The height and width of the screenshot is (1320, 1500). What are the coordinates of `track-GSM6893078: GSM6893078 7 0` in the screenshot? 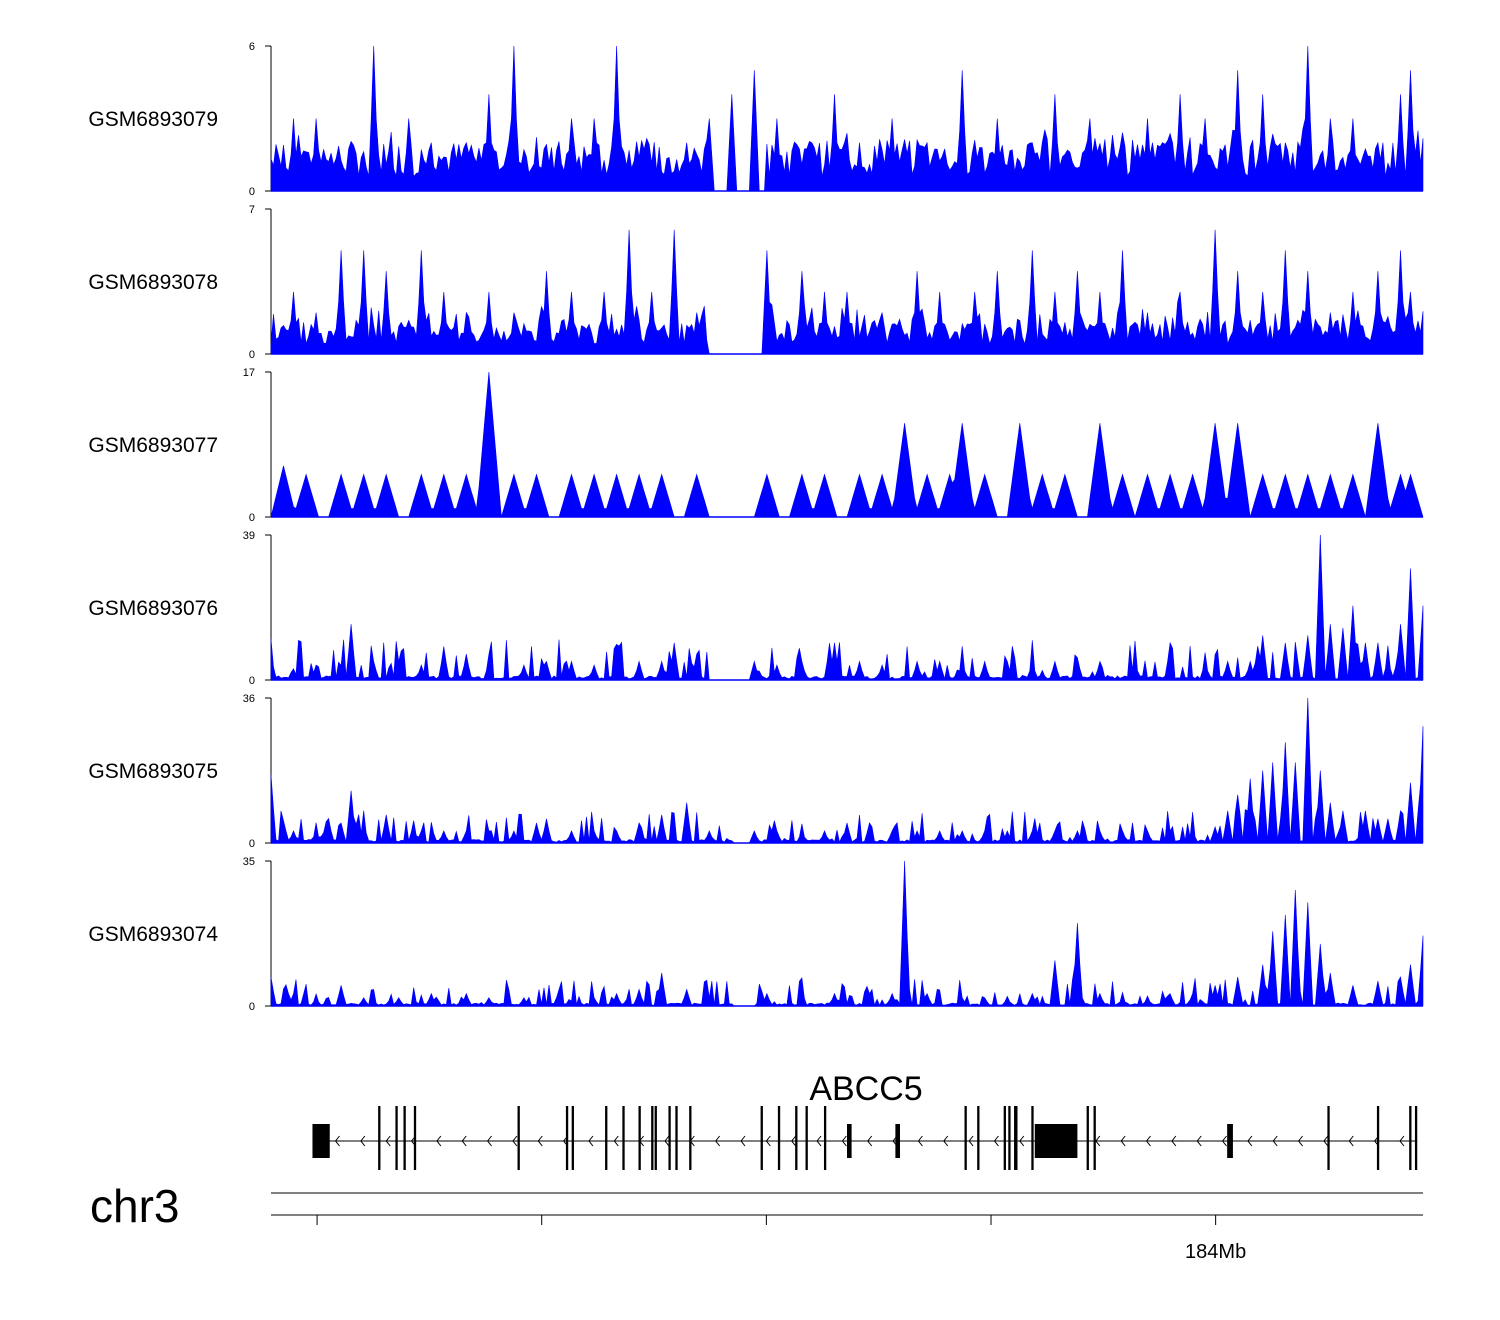 It's located at (756, 282).